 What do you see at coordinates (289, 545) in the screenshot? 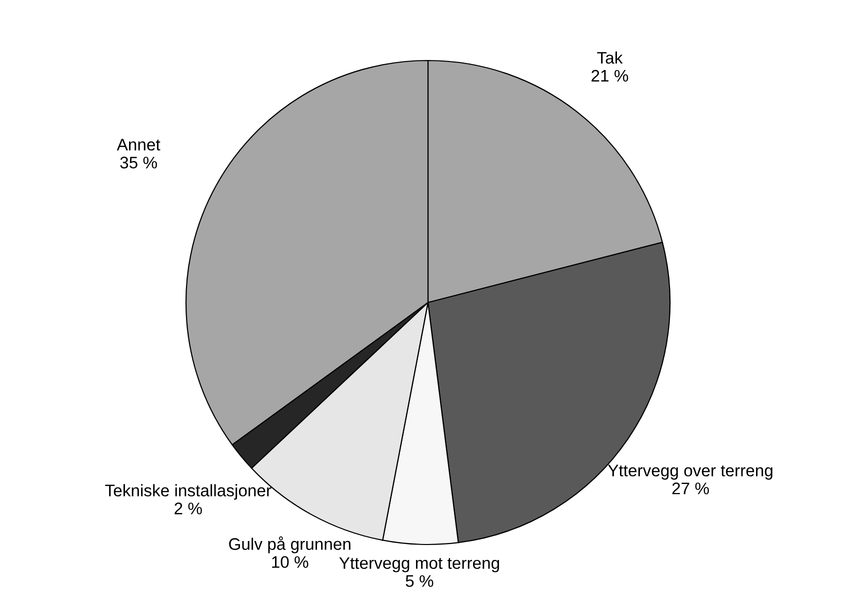
I see `slice-label: Gulv på grunnen` at bounding box center [289, 545].